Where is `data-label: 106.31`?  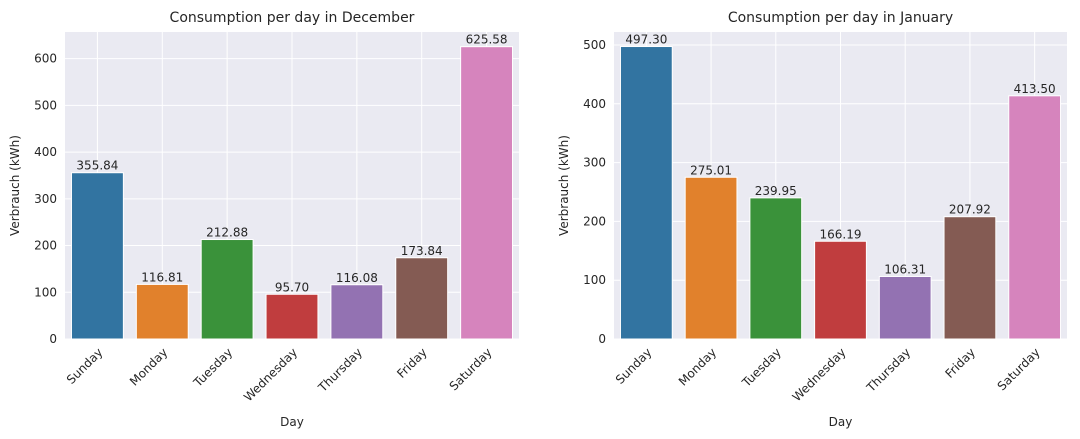 data-label: 106.31 is located at coordinates (905, 269).